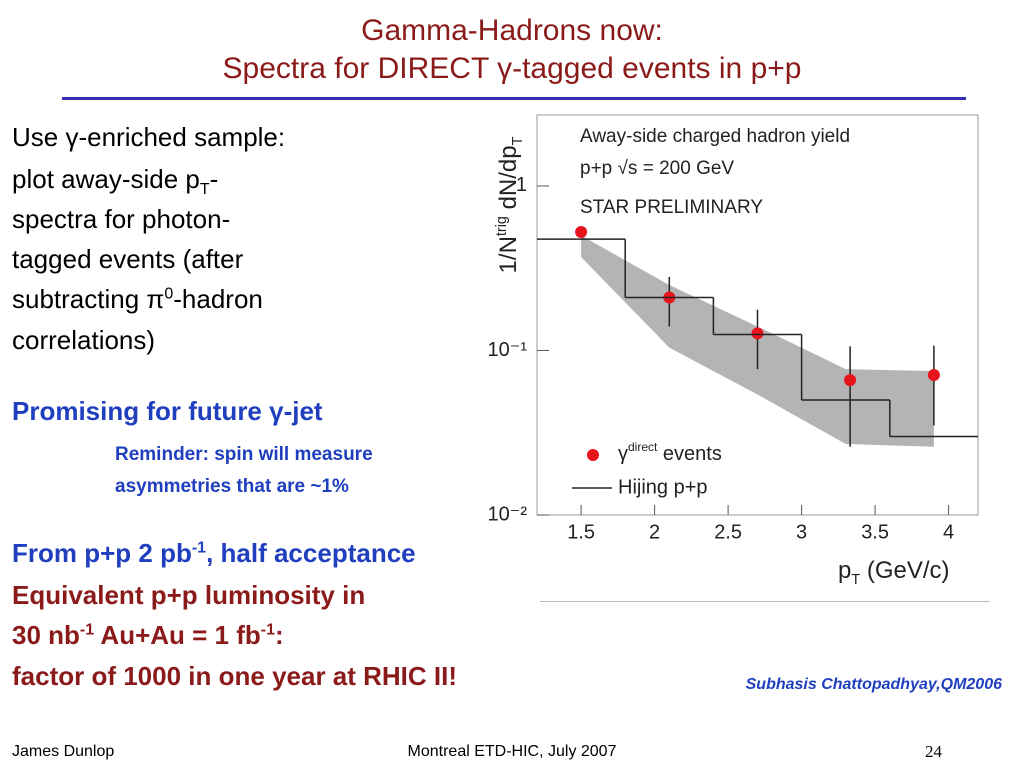  I want to click on text: asymmetries that are ~1%, so click(232, 486).